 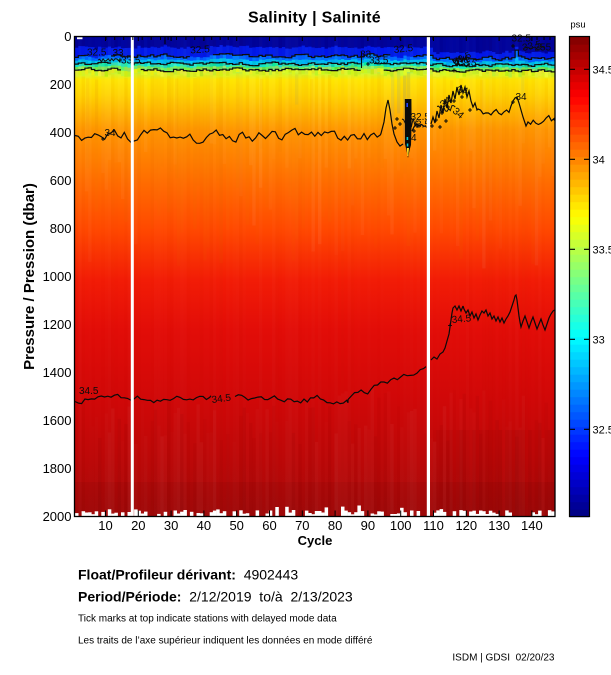 I want to click on svg-text: 1200, so click(x=57, y=324).